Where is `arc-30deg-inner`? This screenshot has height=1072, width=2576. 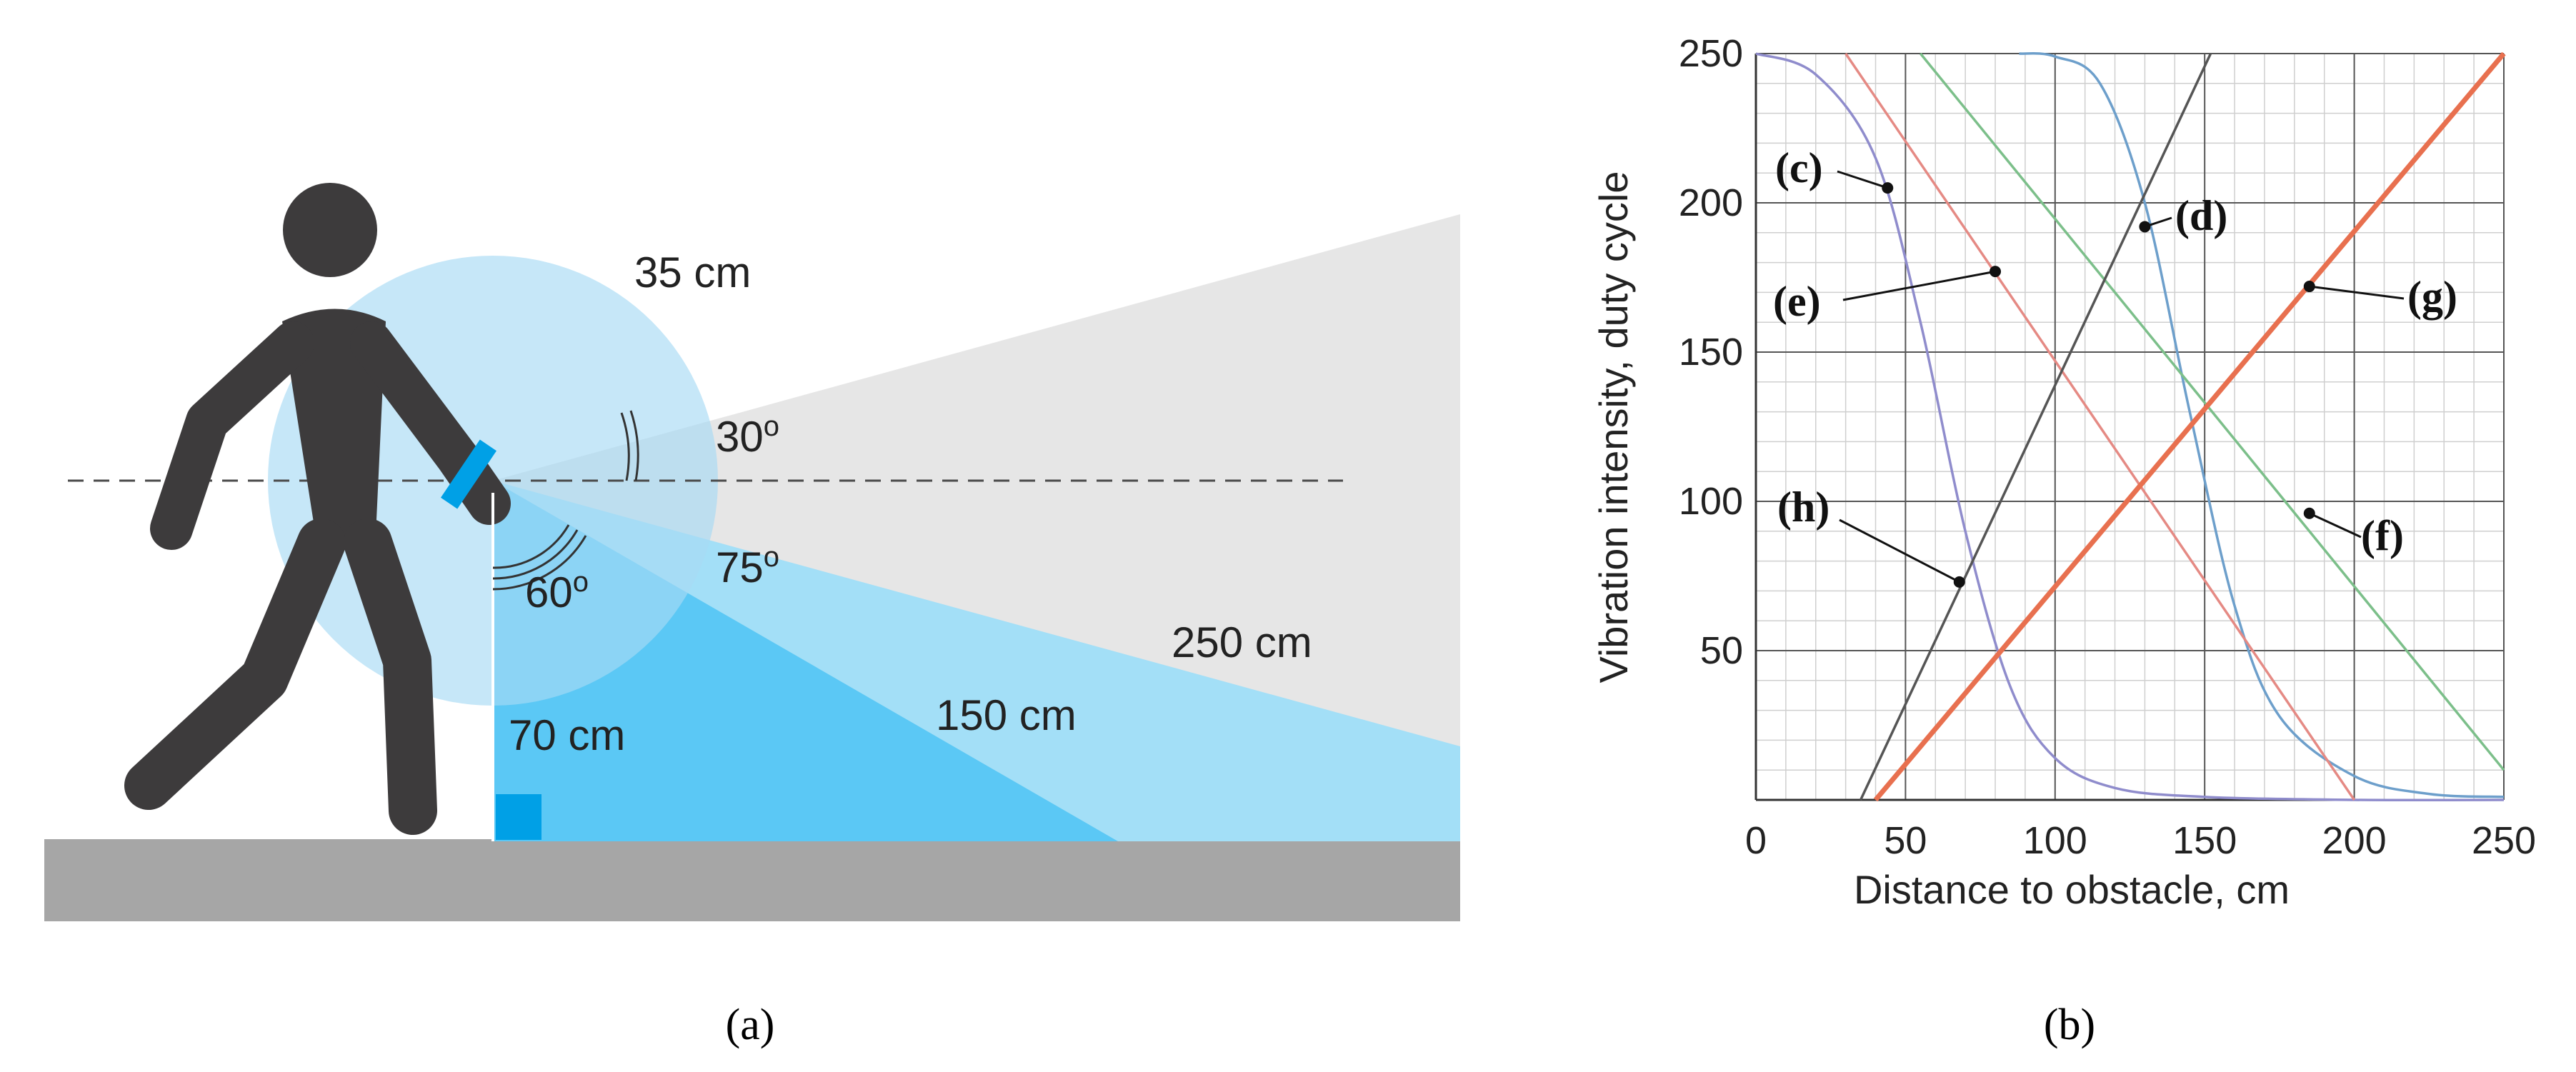 arc-30deg-inner is located at coordinates (625, 446).